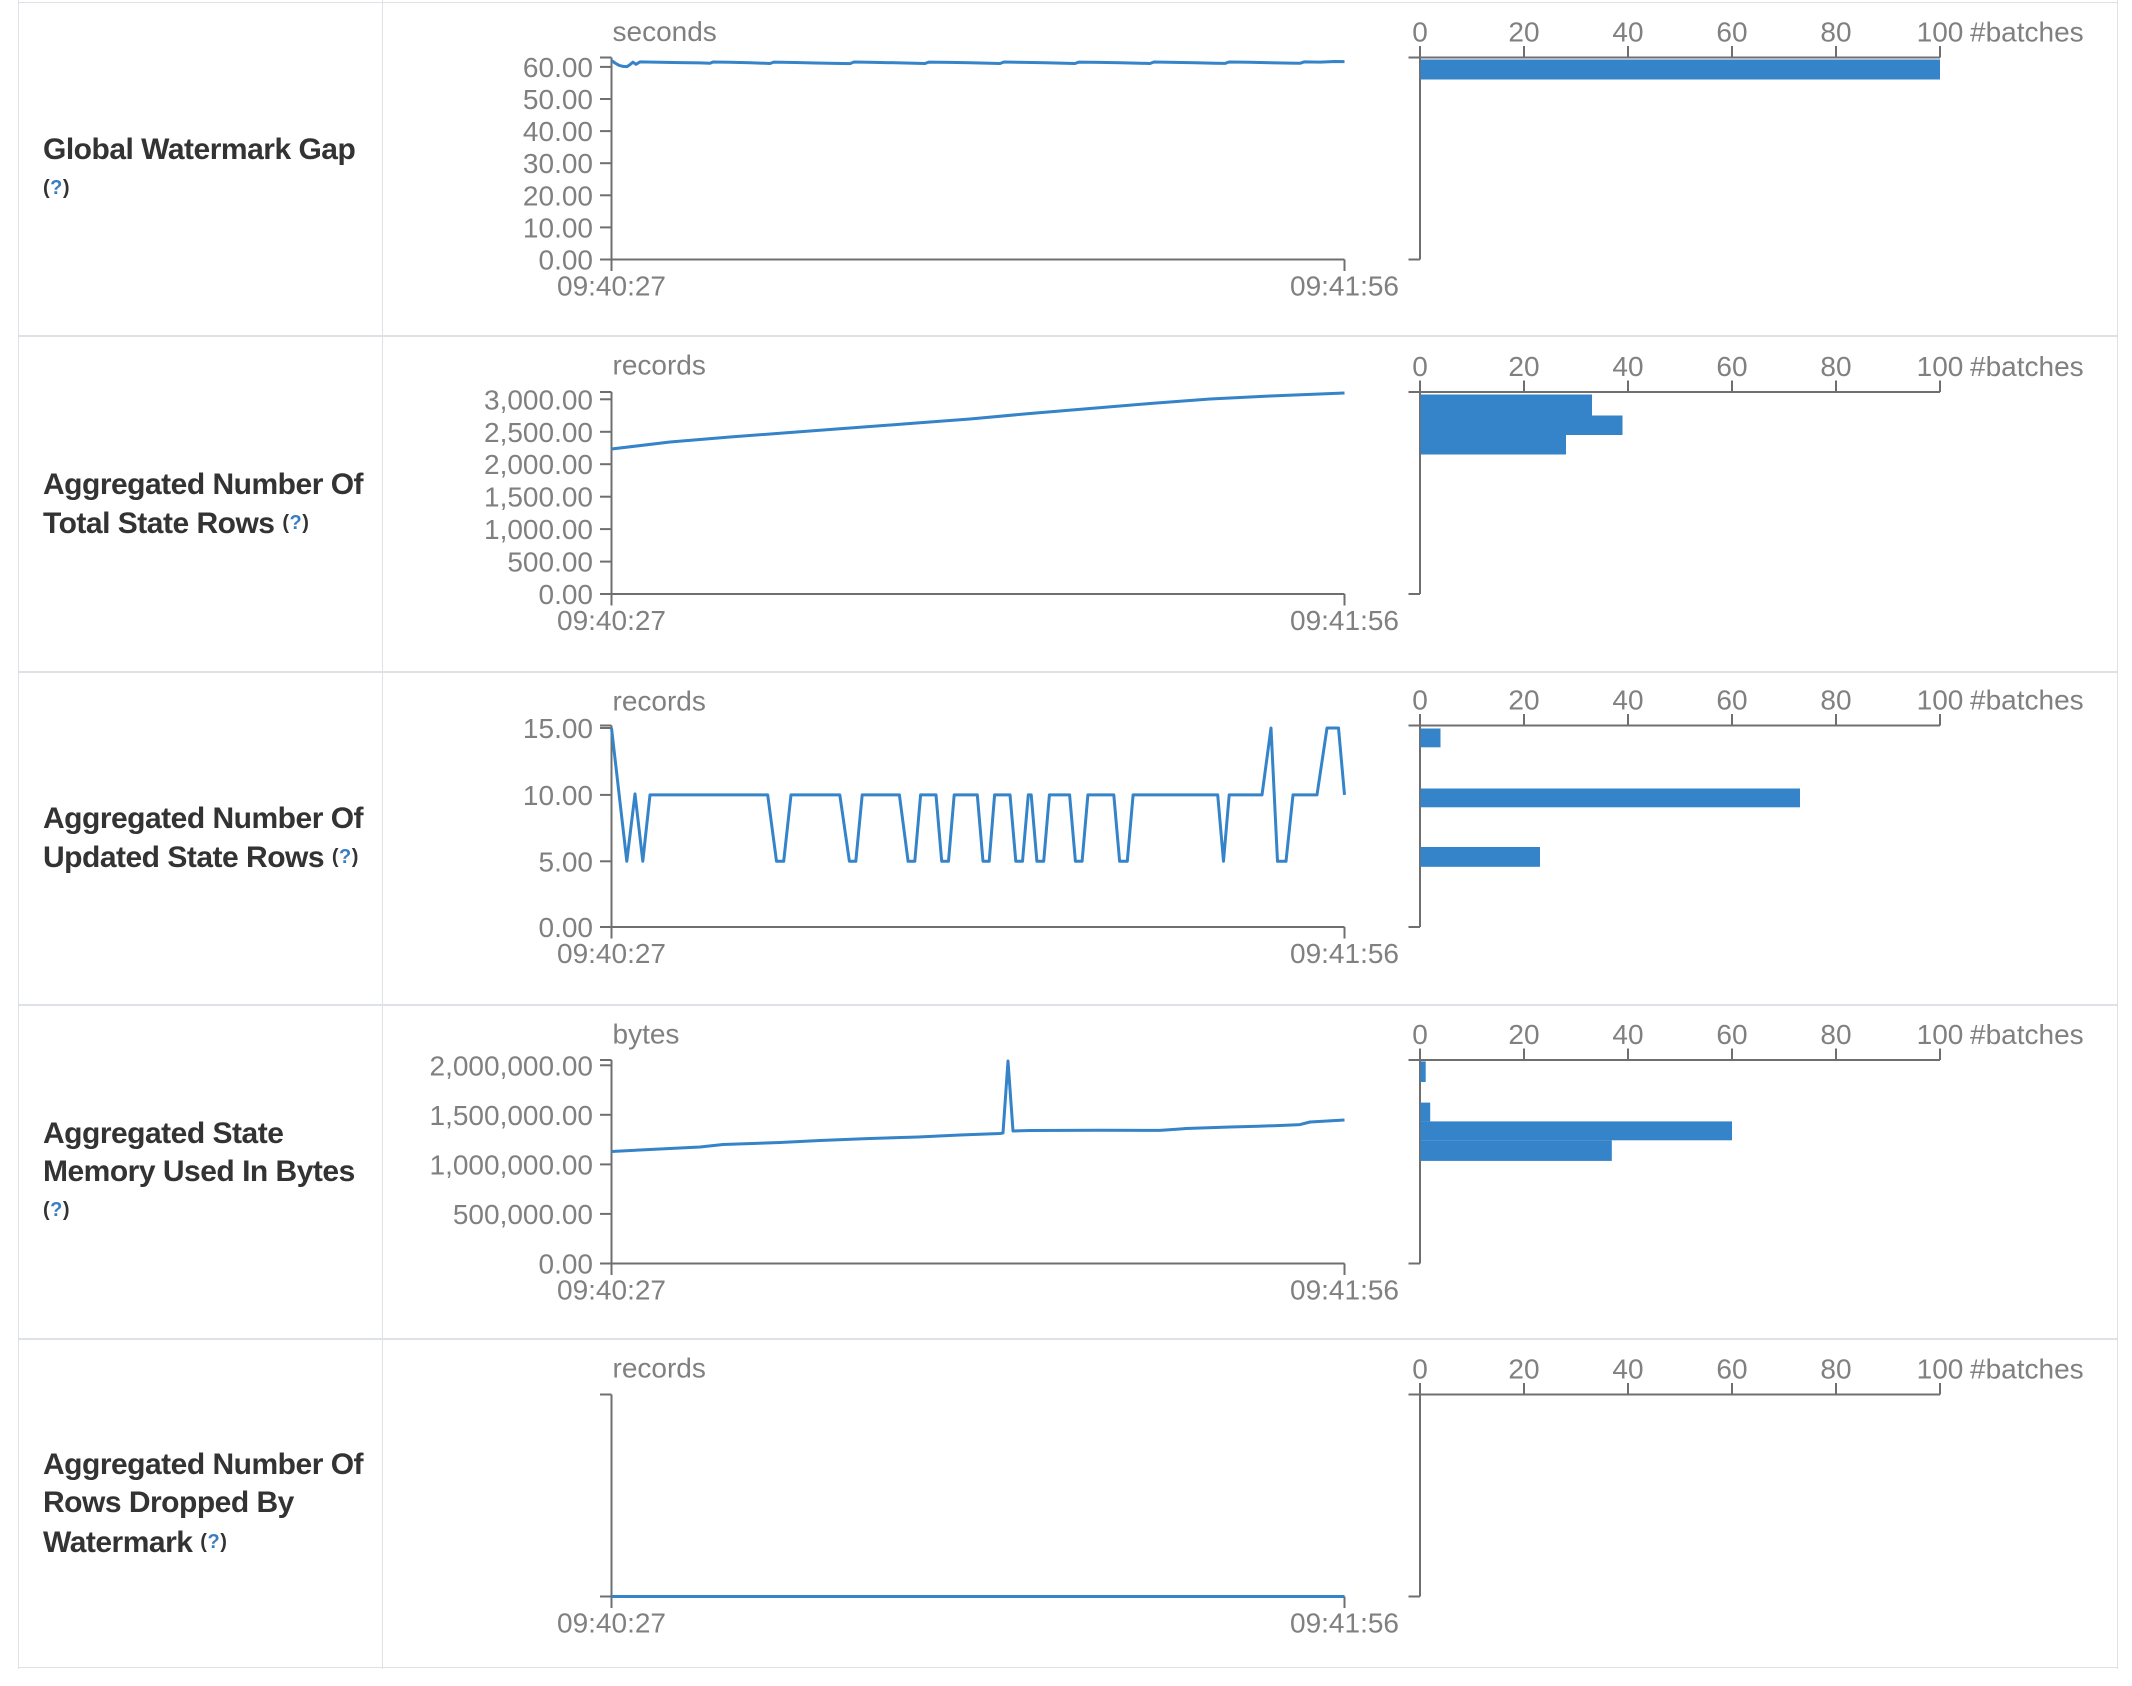 The width and height of the screenshot is (2132, 1686). What do you see at coordinates (558, 163) in the screenshot?
I see `svg-text: 30.00` at bounding box center [558, 163].